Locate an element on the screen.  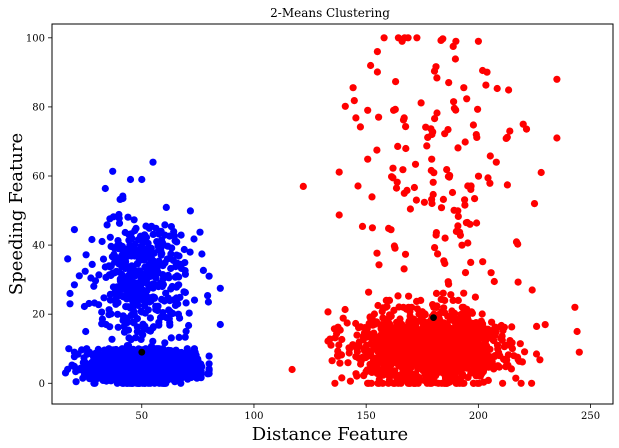
y-axis: 0 20 40 60 80 100 is located at coordinates (39, 211).